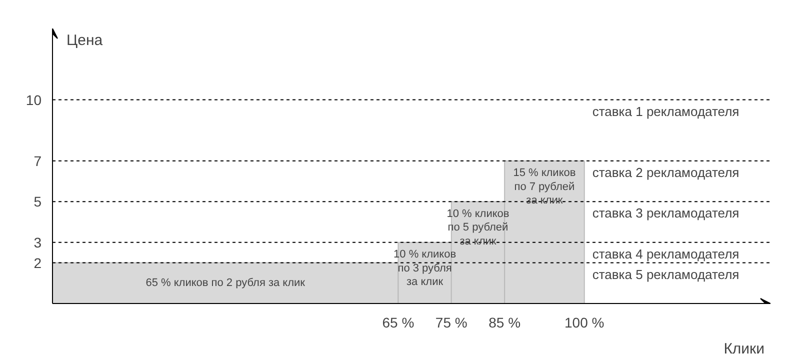  I want to click on y-axis-title: Цена, so click(85, 40).